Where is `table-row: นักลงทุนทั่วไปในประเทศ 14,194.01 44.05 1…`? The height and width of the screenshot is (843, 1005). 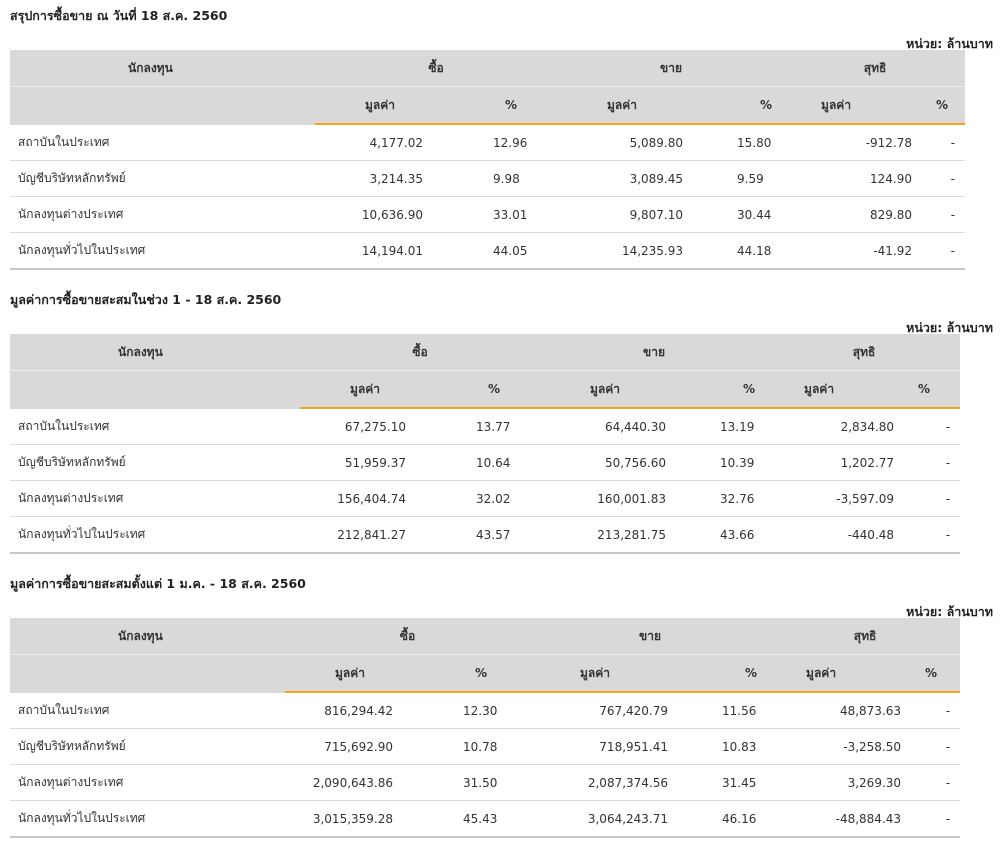 table-row: นักลงทุนทั่วไปในประเทศ 14,194.01 44.05 1… is located at coordinates (488, 251).